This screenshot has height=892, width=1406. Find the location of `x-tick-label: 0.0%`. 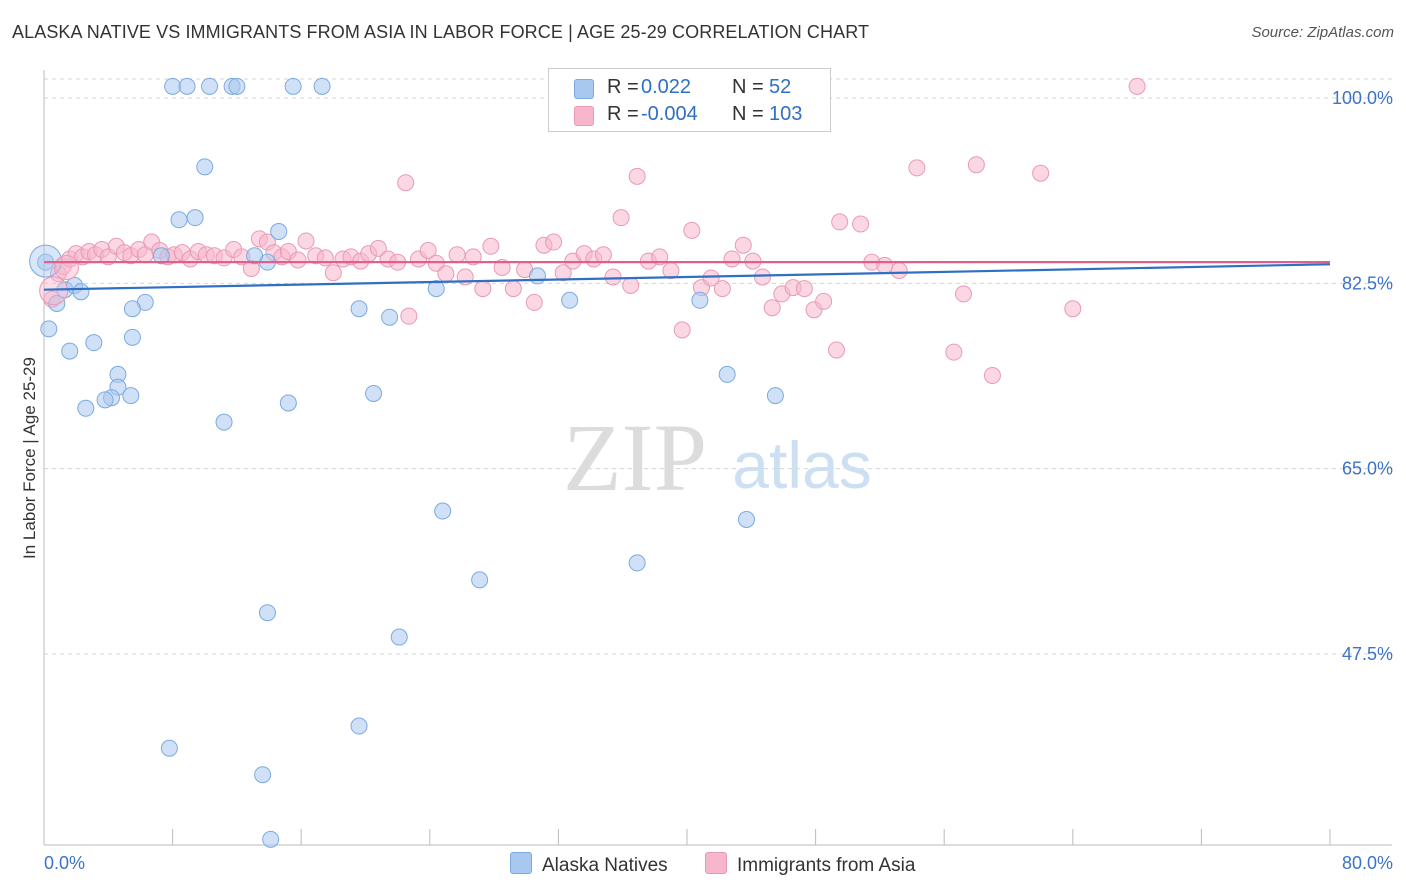

x-tick-label: 0.0% is located at coordinates (64, 863).